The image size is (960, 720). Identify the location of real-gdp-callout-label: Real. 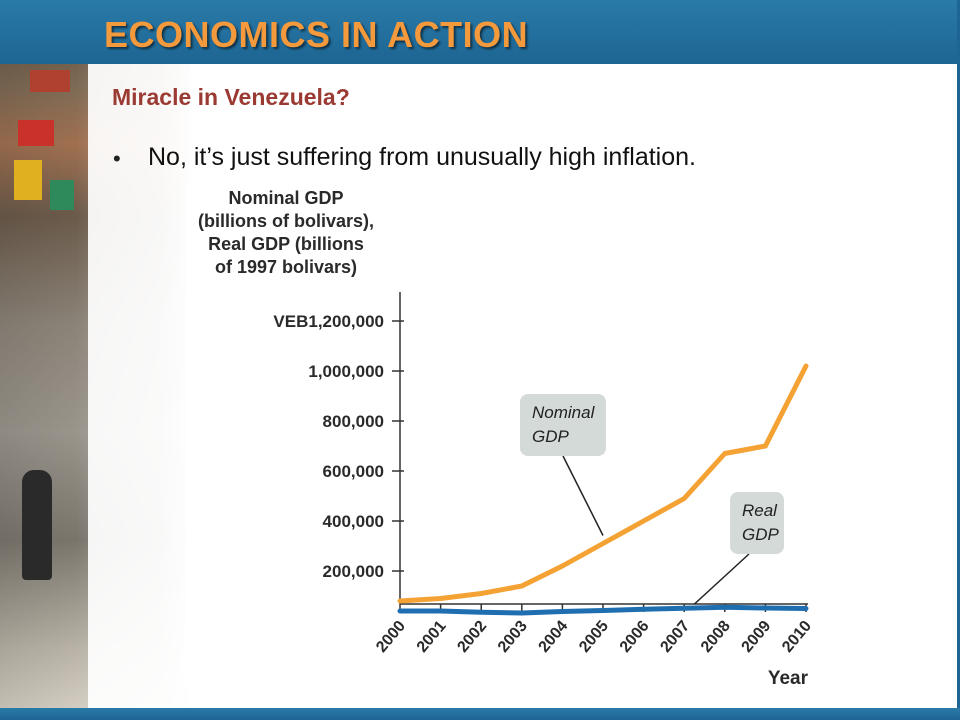
(760, 510).